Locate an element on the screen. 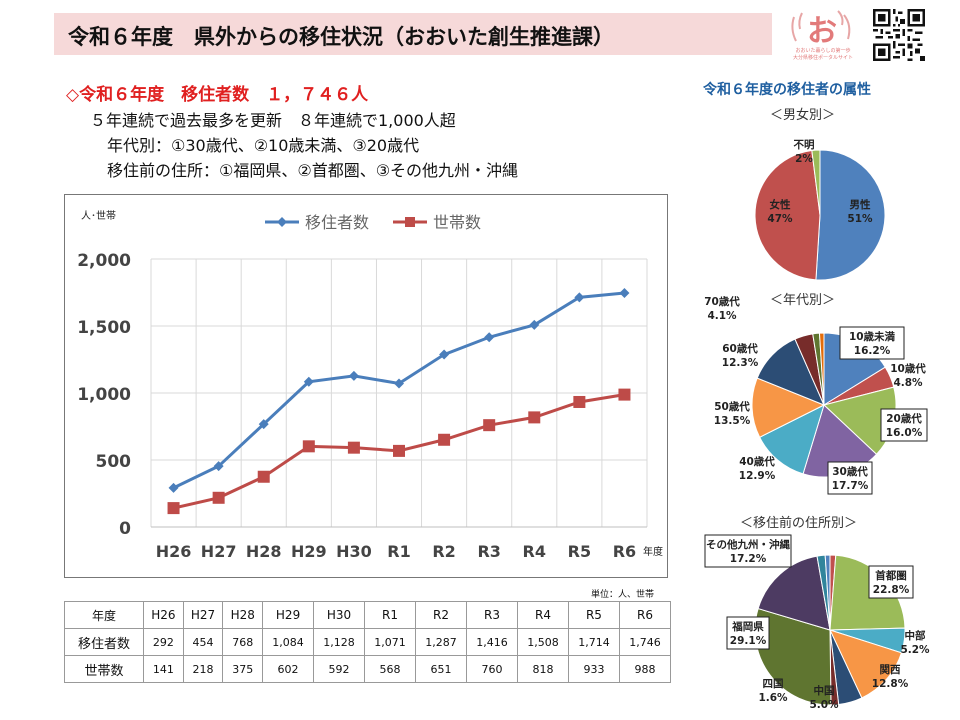  table-cell: 375 is located at coordinates (243, 669).